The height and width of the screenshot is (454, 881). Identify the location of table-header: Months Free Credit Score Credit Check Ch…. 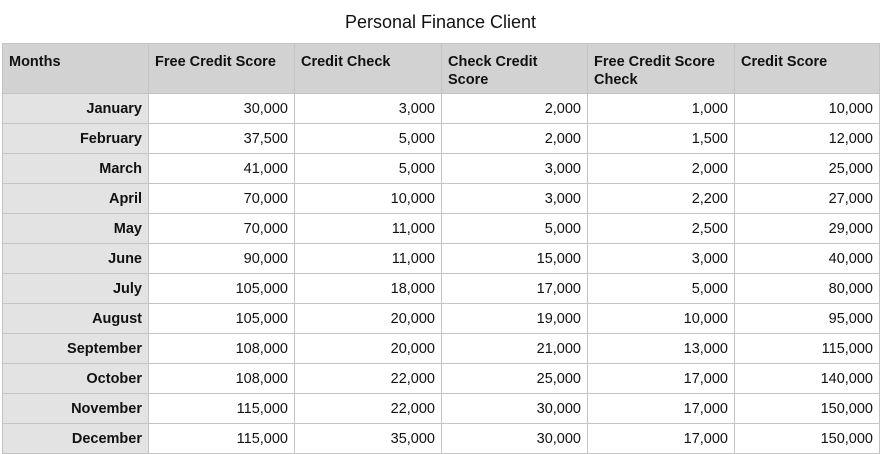
(441, 68).